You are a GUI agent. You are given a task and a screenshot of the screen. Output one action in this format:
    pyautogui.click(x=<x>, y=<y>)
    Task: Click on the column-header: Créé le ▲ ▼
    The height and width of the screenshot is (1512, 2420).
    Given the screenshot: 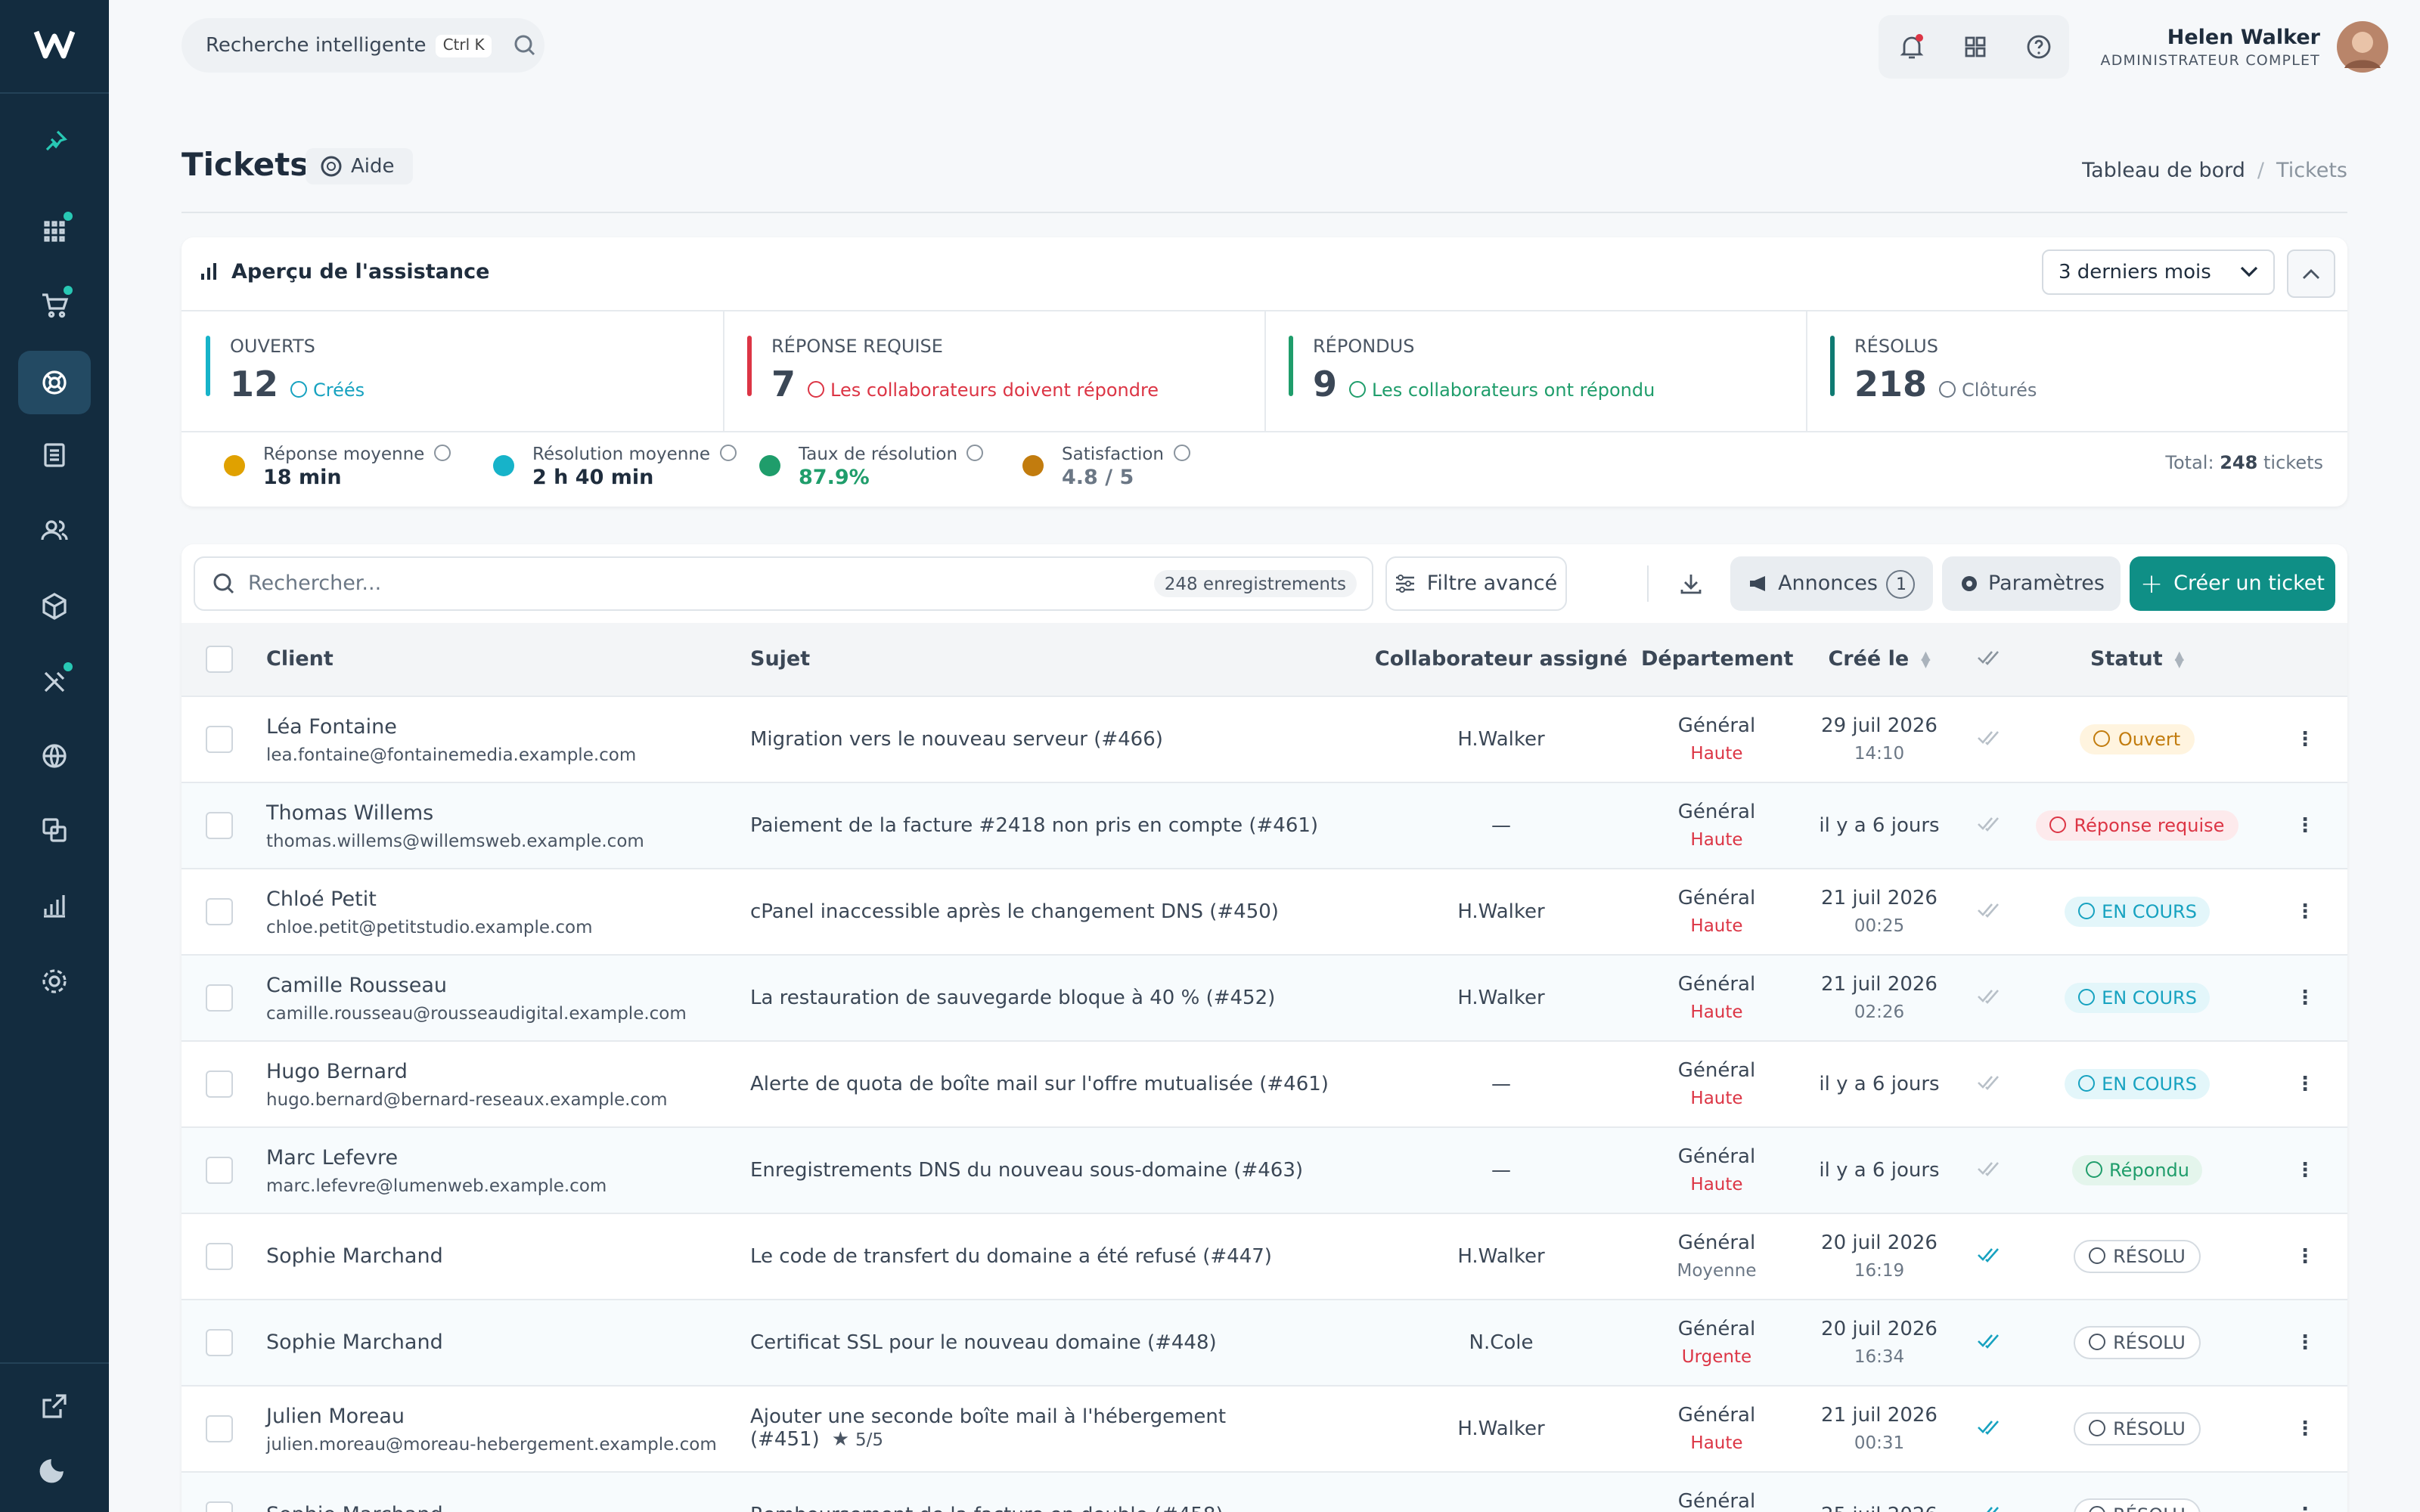 What is the action you would take?
    pyautogui.click(x=1879, y=659)
    